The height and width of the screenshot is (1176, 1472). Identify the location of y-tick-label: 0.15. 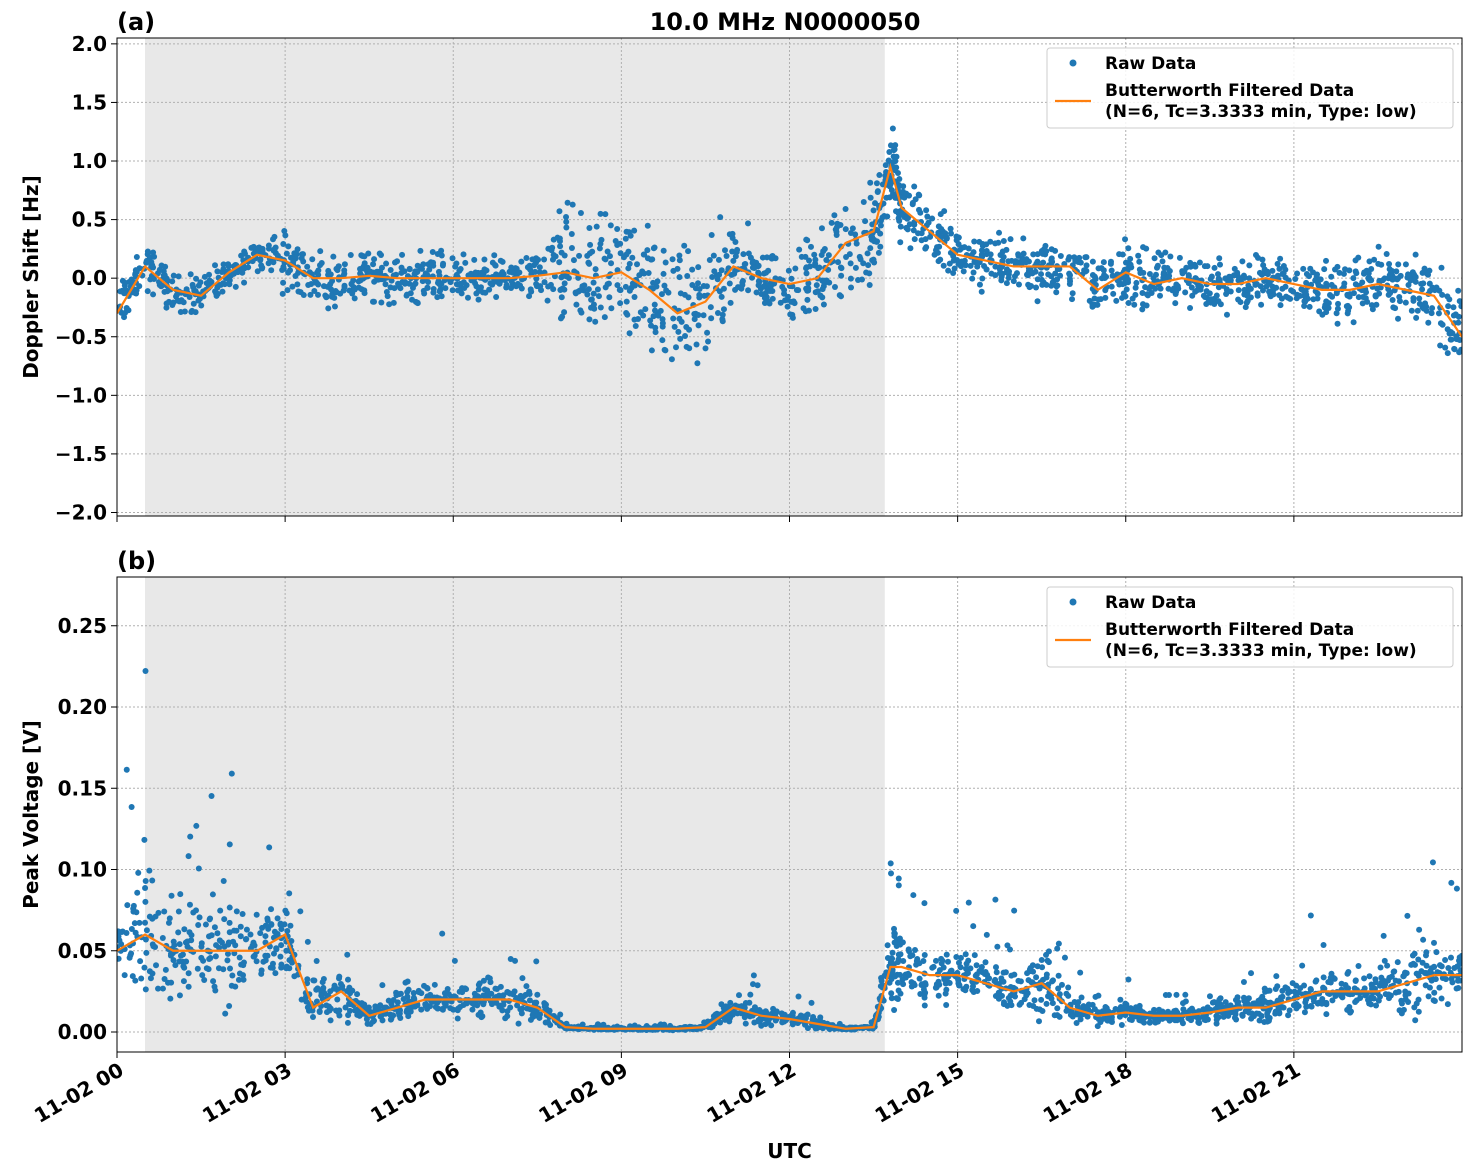
(82, 788).